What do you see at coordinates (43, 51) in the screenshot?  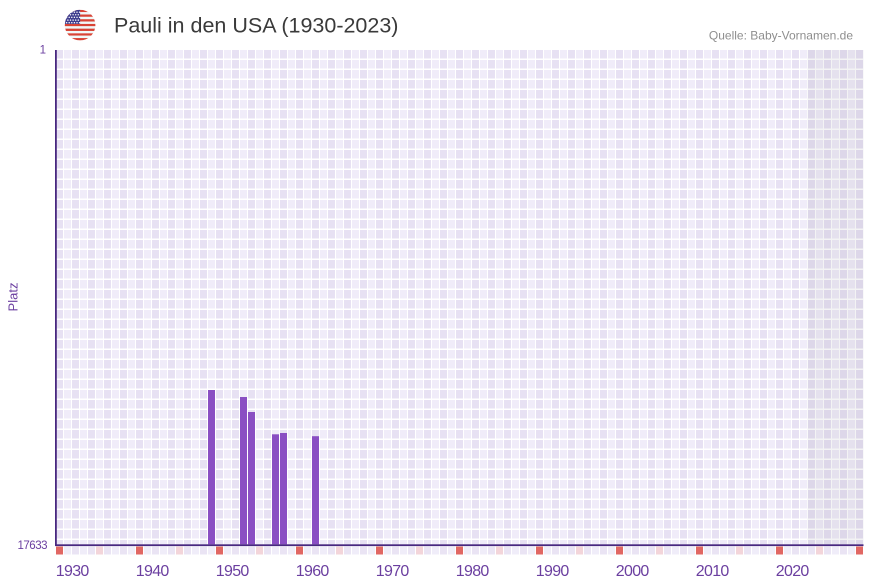 I see `svg-text: 1` at bounding box center [43, 51].